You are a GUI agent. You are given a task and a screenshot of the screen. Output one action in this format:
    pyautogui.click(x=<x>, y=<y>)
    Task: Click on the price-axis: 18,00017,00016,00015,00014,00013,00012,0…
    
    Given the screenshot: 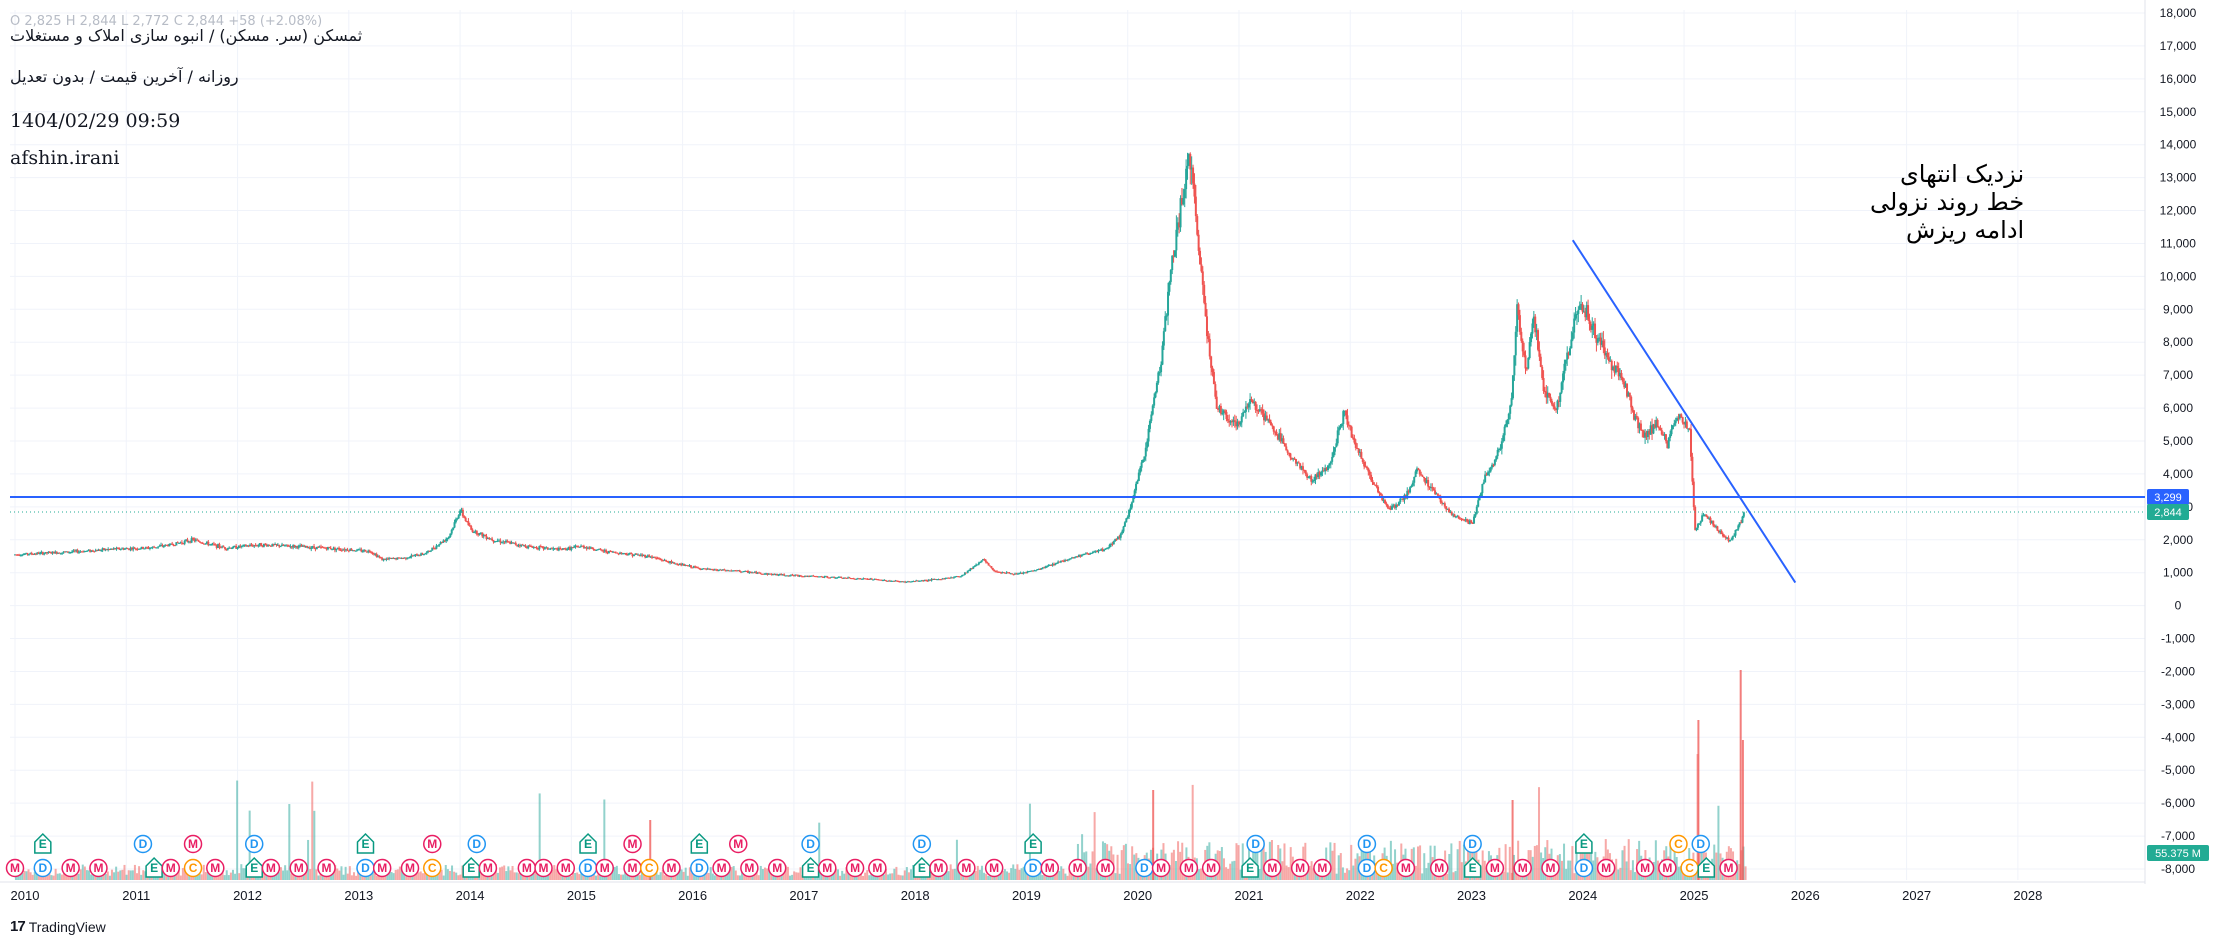 What is the action you would take?
    pyautogui.click(x=2178, y=441)
    